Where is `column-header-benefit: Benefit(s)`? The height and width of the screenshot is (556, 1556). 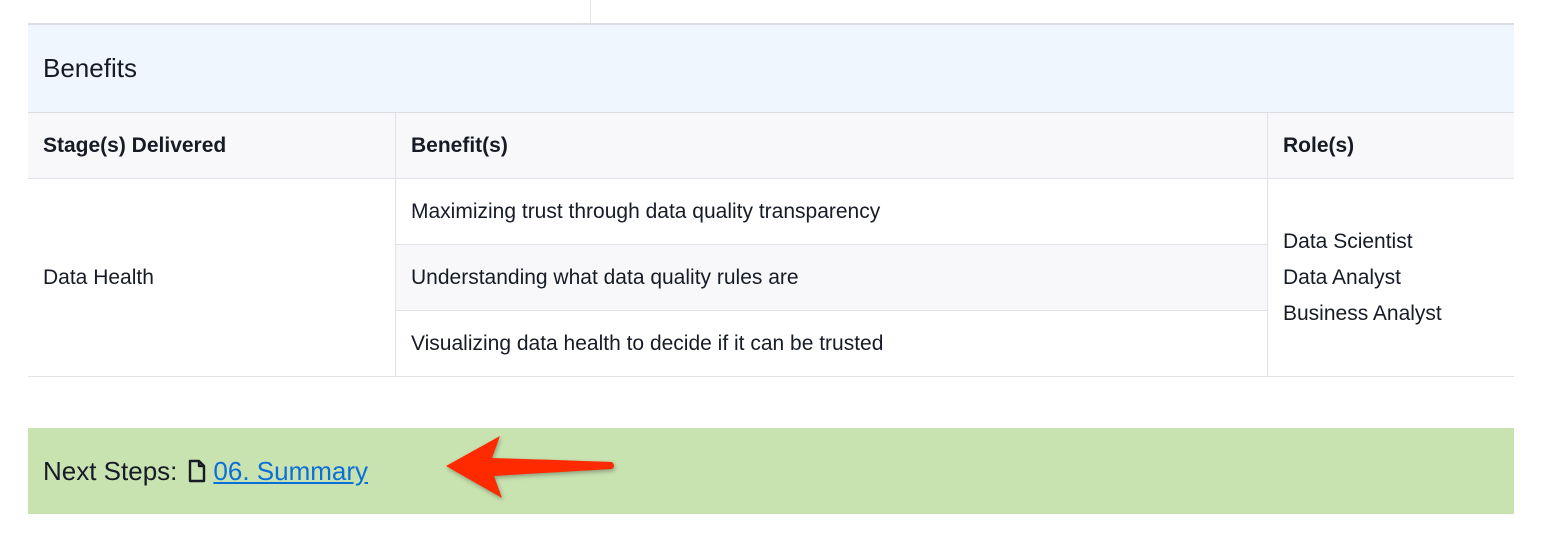 column-header-benefit: Benefit(s) is located at coordinates (831, 146).